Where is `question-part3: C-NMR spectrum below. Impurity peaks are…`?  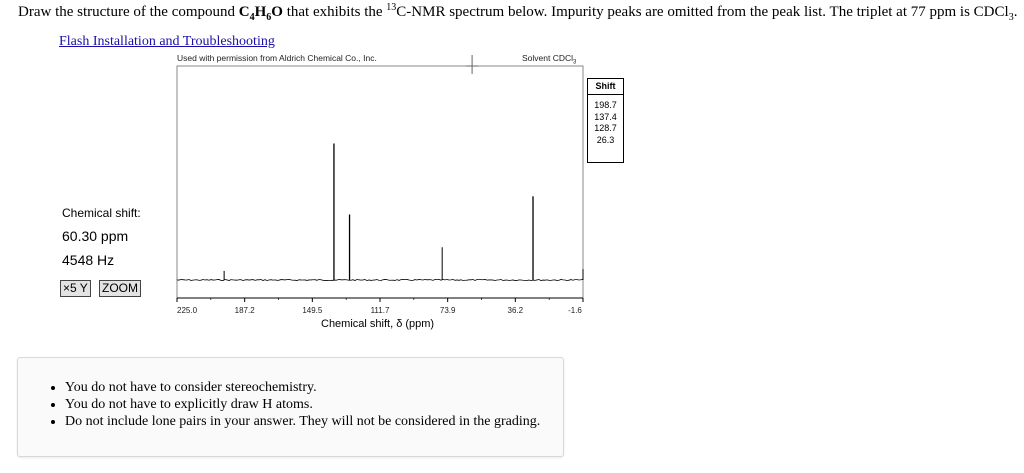 question-part3: C-NMR spectrum below. Impurity peaks are… is located at coordinates (702, 12).